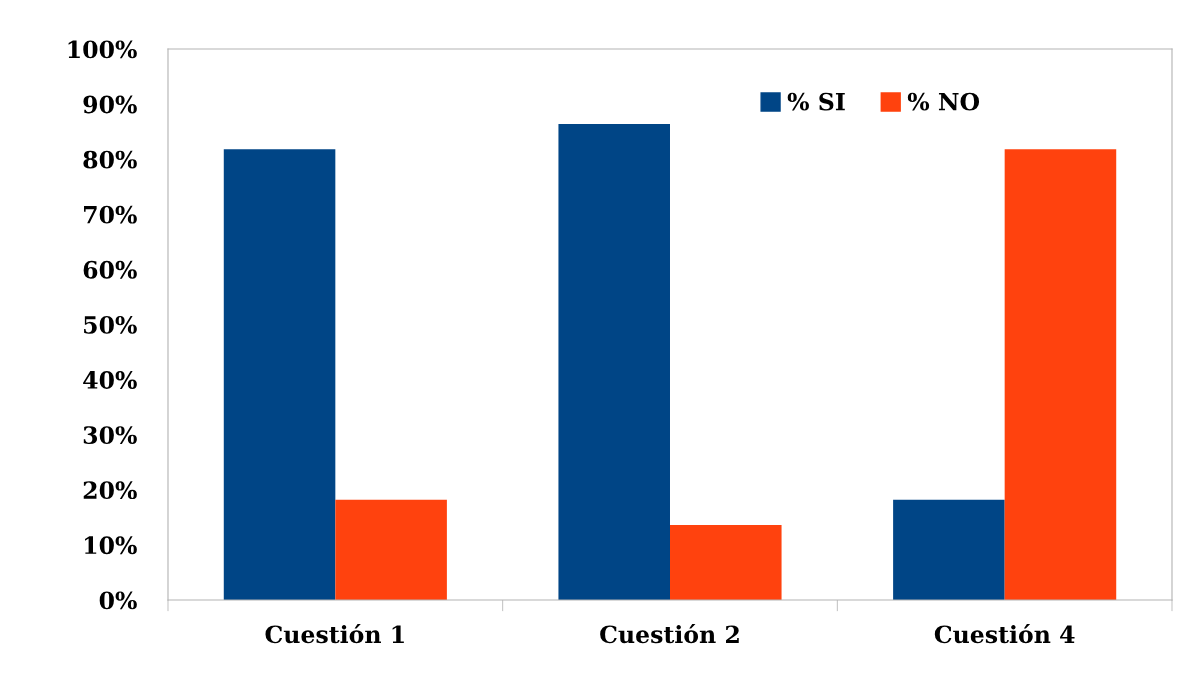 This screenshot has width=1198, height=675. What do you see at coordinates (669, 634) in the screenshot?
I see `x-tick-label: Cuestión 2` at bounding box center [669, 634].